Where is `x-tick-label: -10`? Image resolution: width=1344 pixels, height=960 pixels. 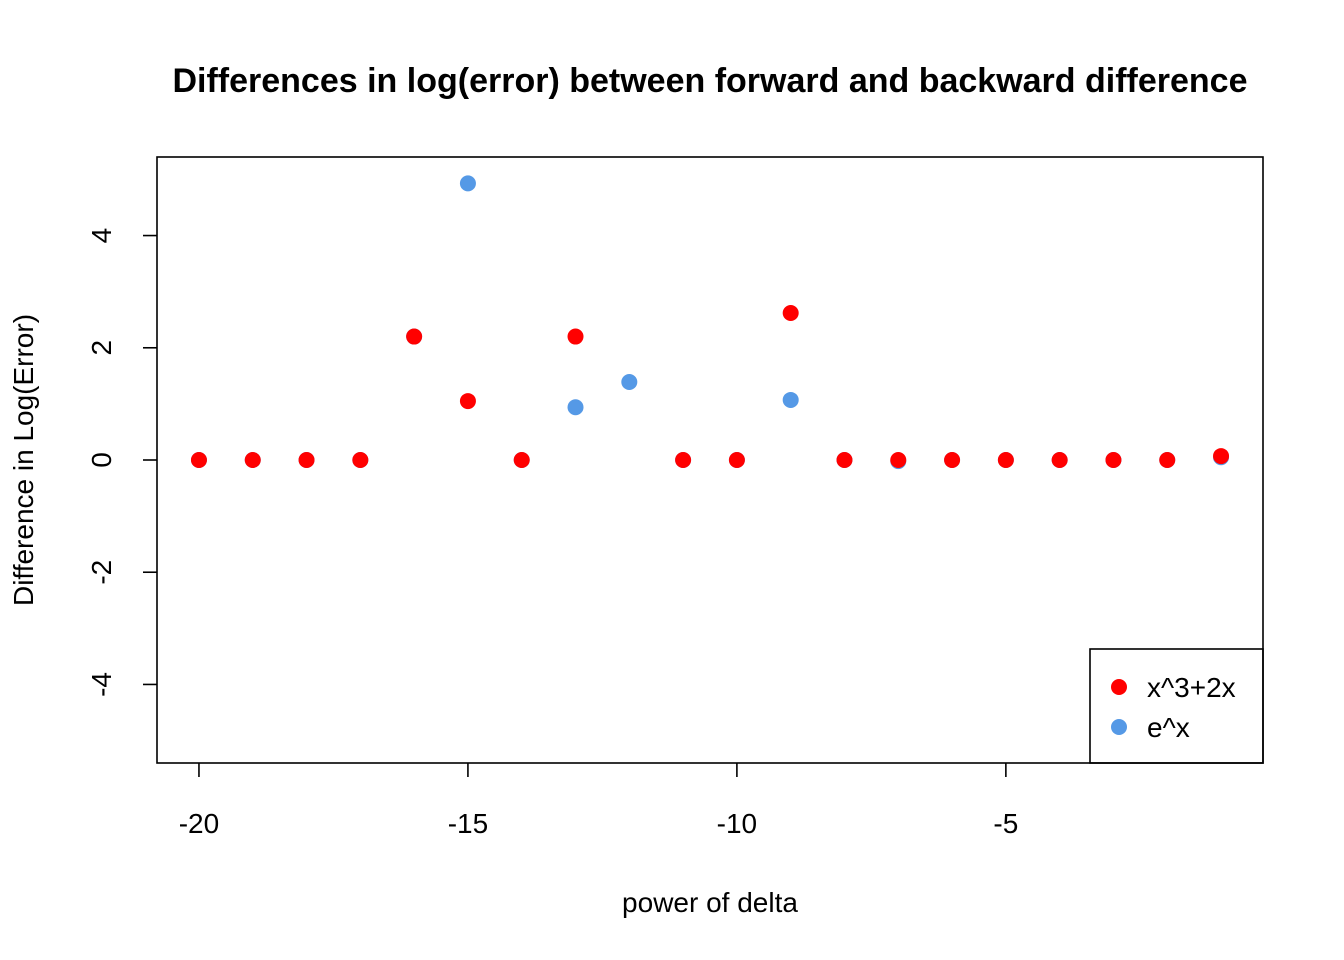 x-tick-label: -10 is located at coordinates (737, 823).